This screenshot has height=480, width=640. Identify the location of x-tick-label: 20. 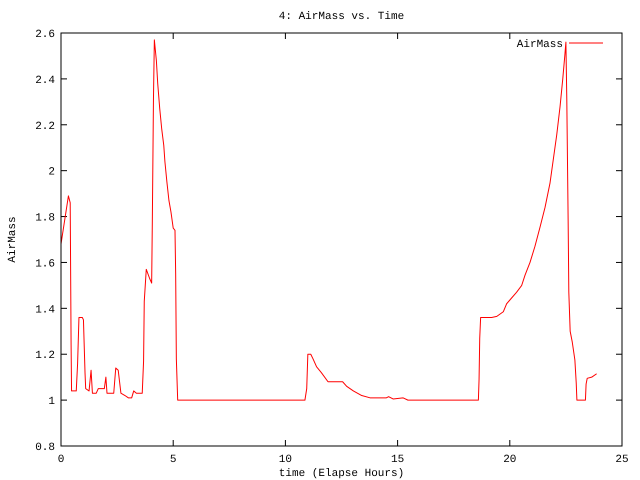
(509, 460).